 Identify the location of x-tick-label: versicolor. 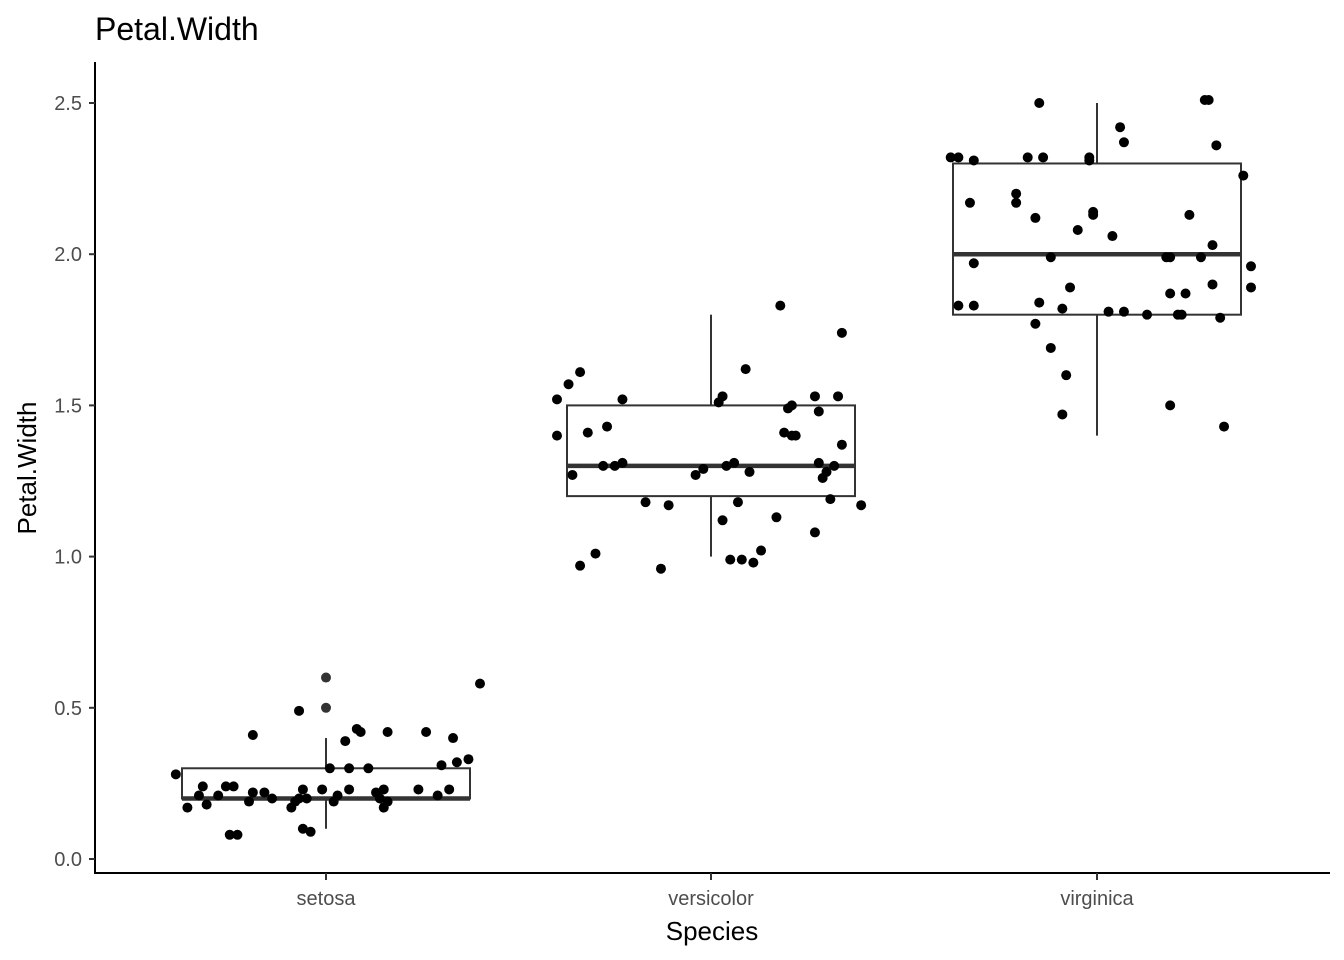
(711, 899).